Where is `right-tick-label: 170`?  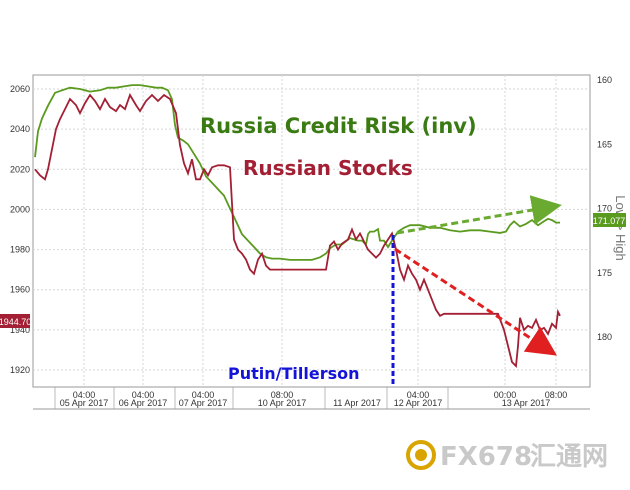 right-tick-label: 170 is located at coordinates (604, 209).